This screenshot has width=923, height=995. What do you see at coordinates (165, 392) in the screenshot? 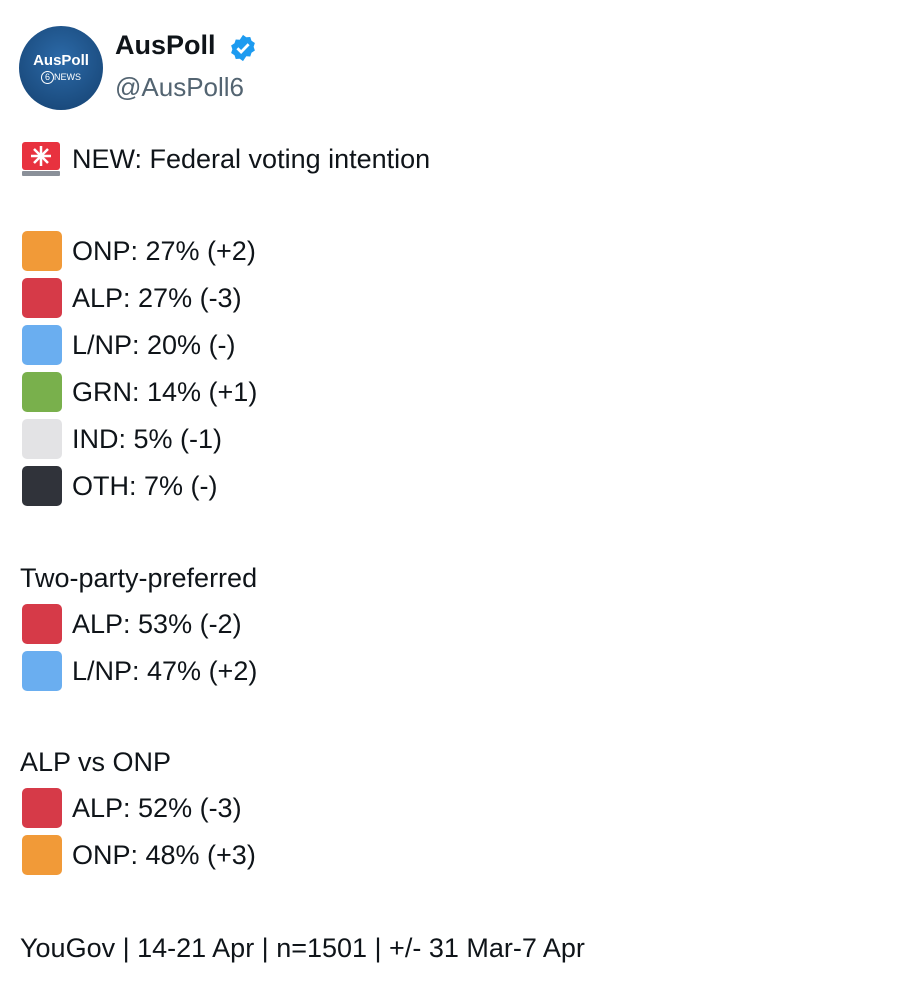
I see `result-line: GRN: 14% (+1)` at bounding box center [165, 392].